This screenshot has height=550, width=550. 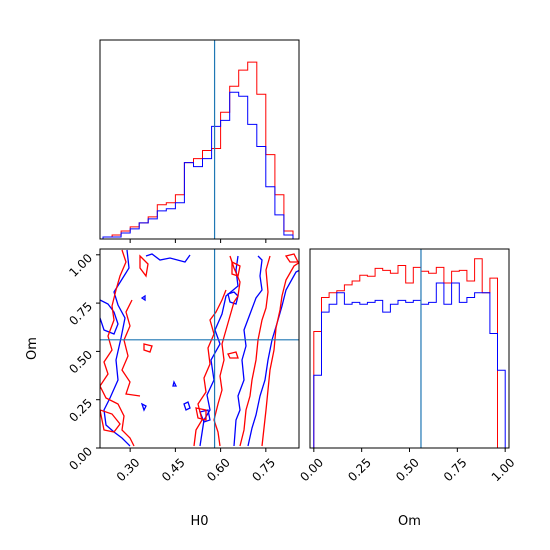 I want to click on red-contour-center, so click(x=227, y=351).